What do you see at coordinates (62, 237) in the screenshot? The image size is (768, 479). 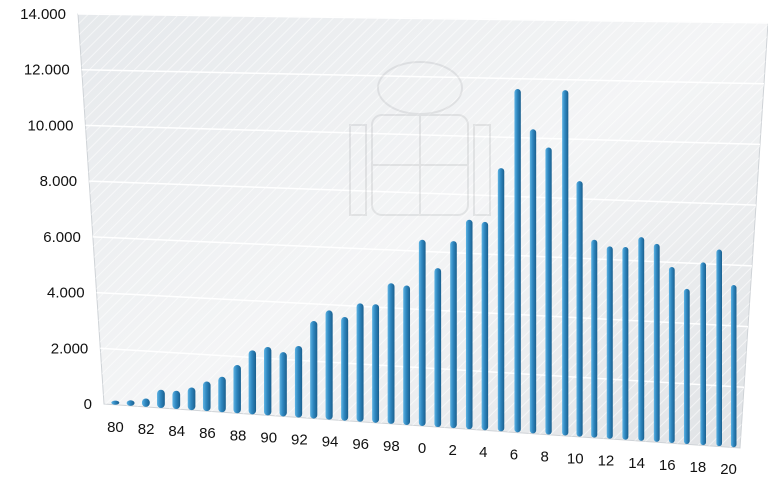 I see `y-tick-label: 6.000` at bounding box center [62, 237].